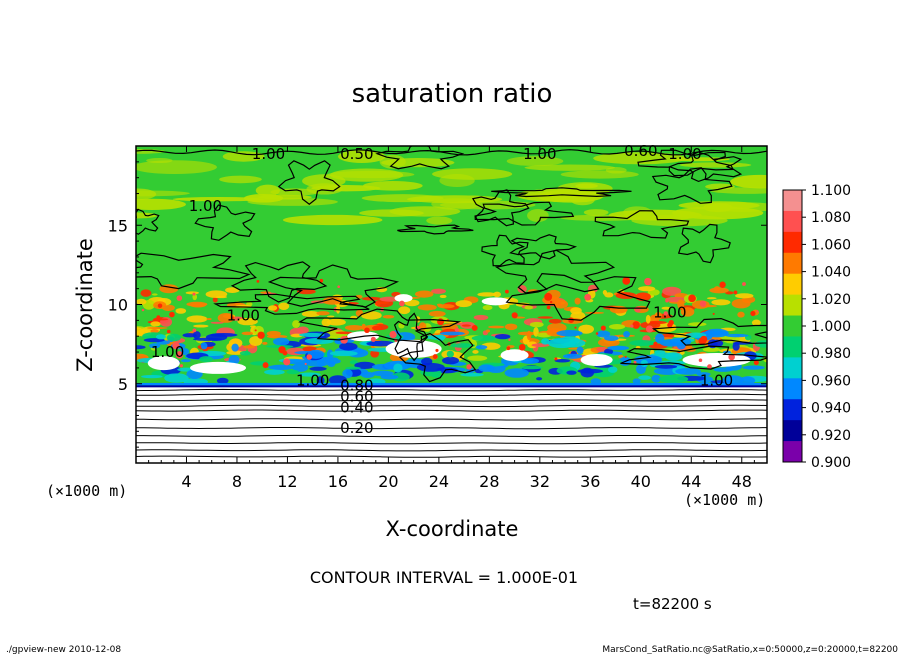 The width and height of the screenshot is (904, 654). Describe the element at coordinates (356, 385) in the screenshot. I see `contour-label: 0.80` at that location.